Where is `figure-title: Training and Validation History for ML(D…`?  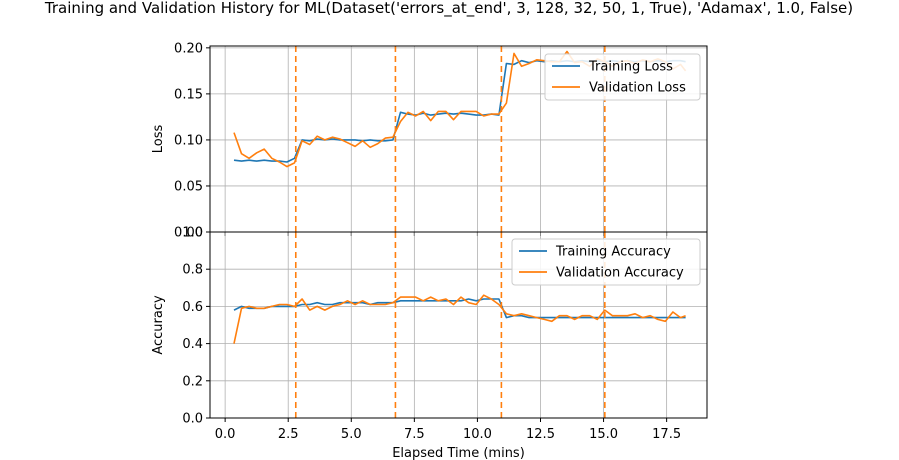 figure-title: Training and Validation History for ML(D… is located at coordinates (448, 9).